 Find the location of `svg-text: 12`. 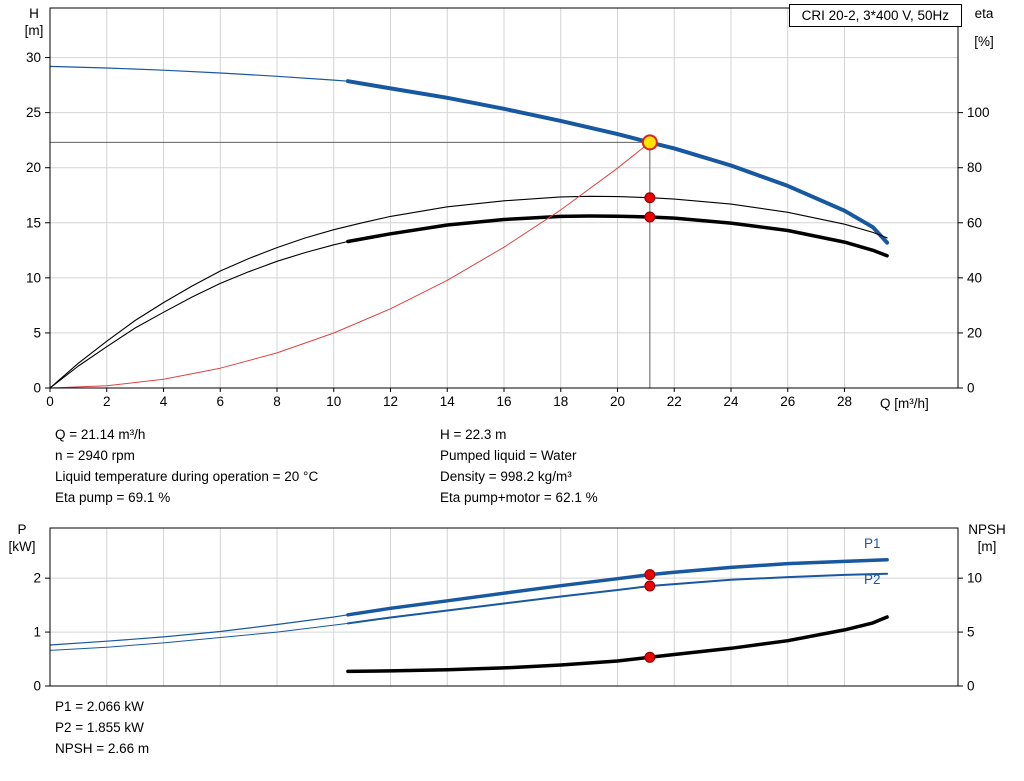

svg-text: 12 is located at coordinates (390, 401).